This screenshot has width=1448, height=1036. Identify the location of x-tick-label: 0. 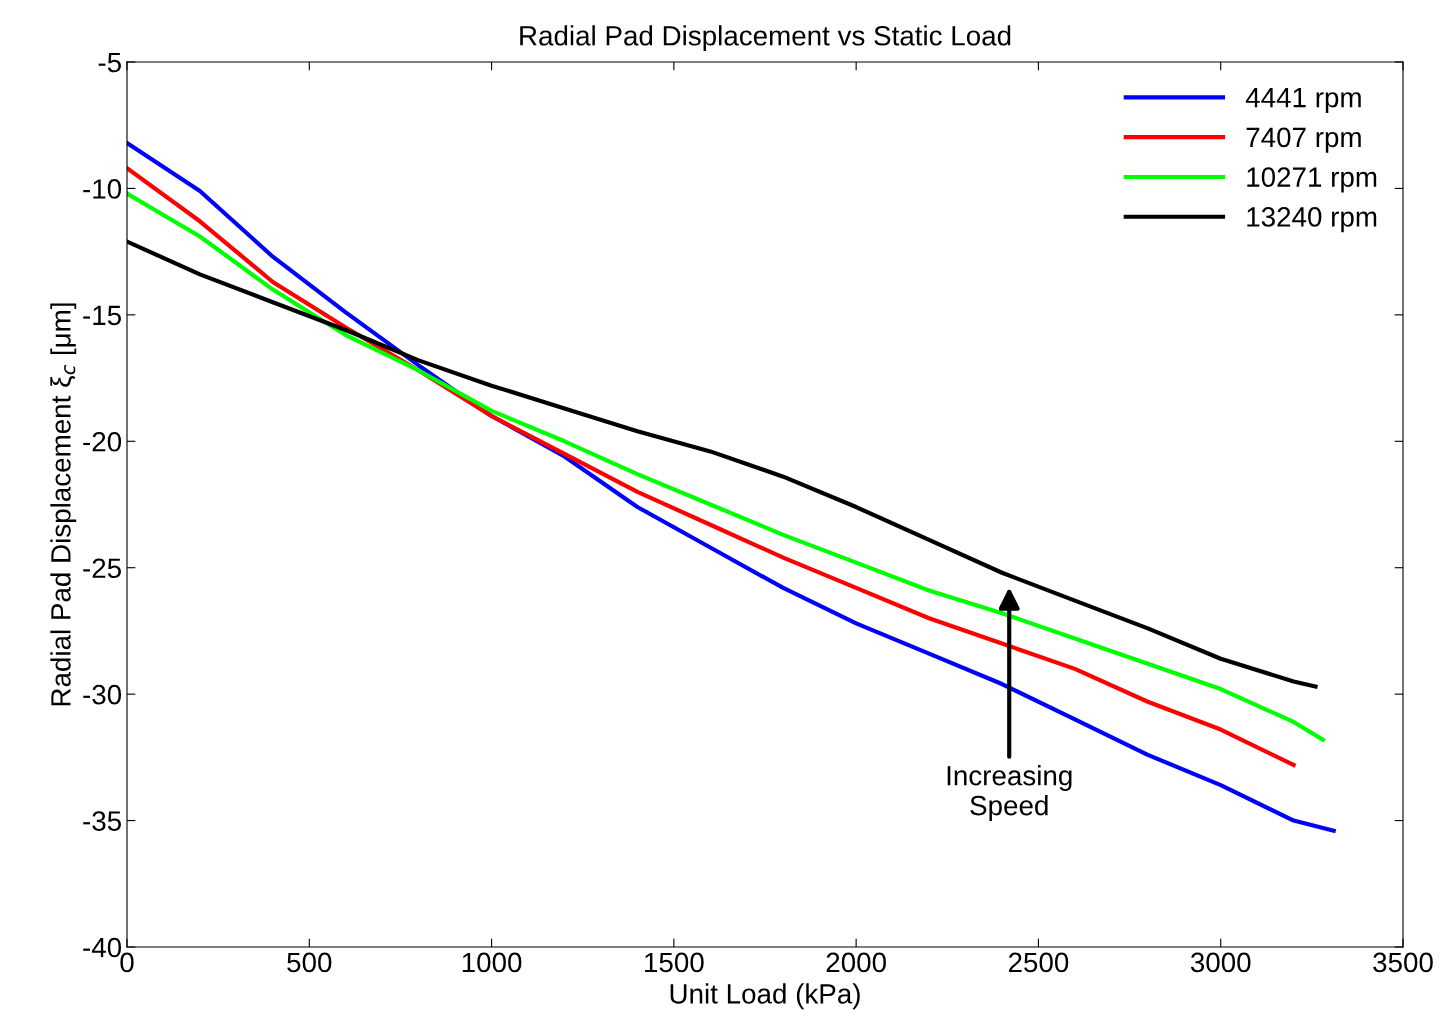
(127, 962).